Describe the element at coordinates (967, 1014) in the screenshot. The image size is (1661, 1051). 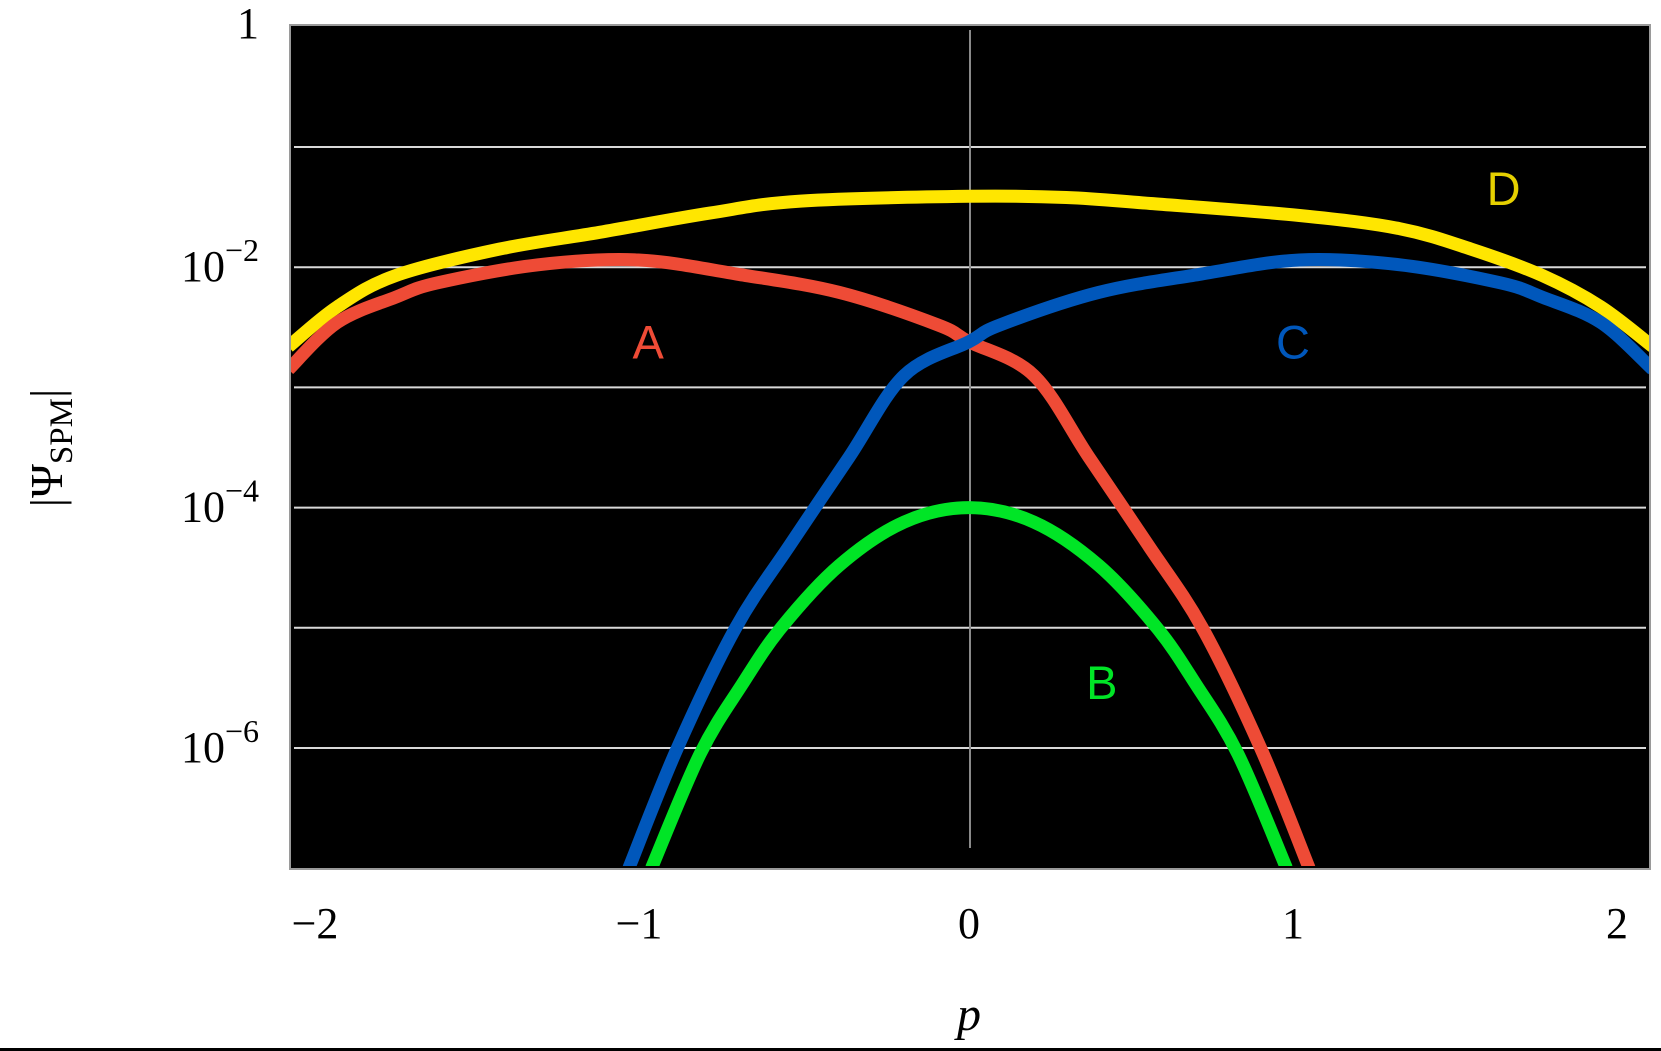
I see `x-axis-label: p` at that location.